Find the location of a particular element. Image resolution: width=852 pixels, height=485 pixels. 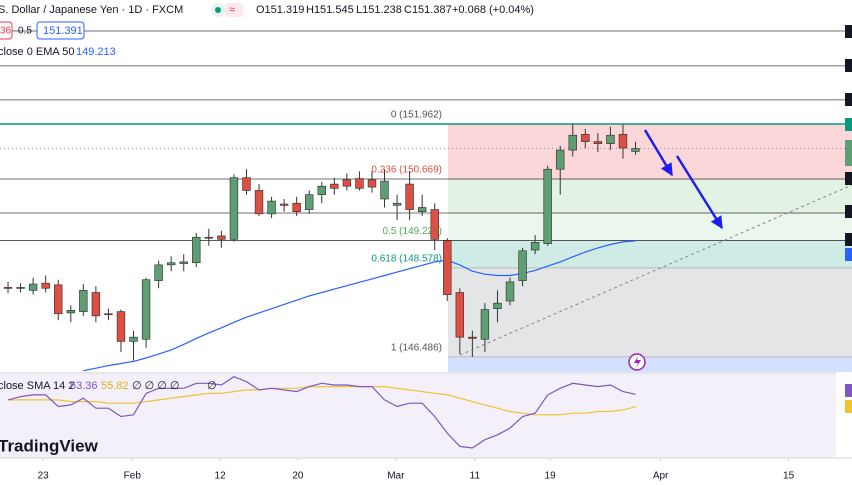

ohlc-low: L151.238 is located at coordinates (379, 10).